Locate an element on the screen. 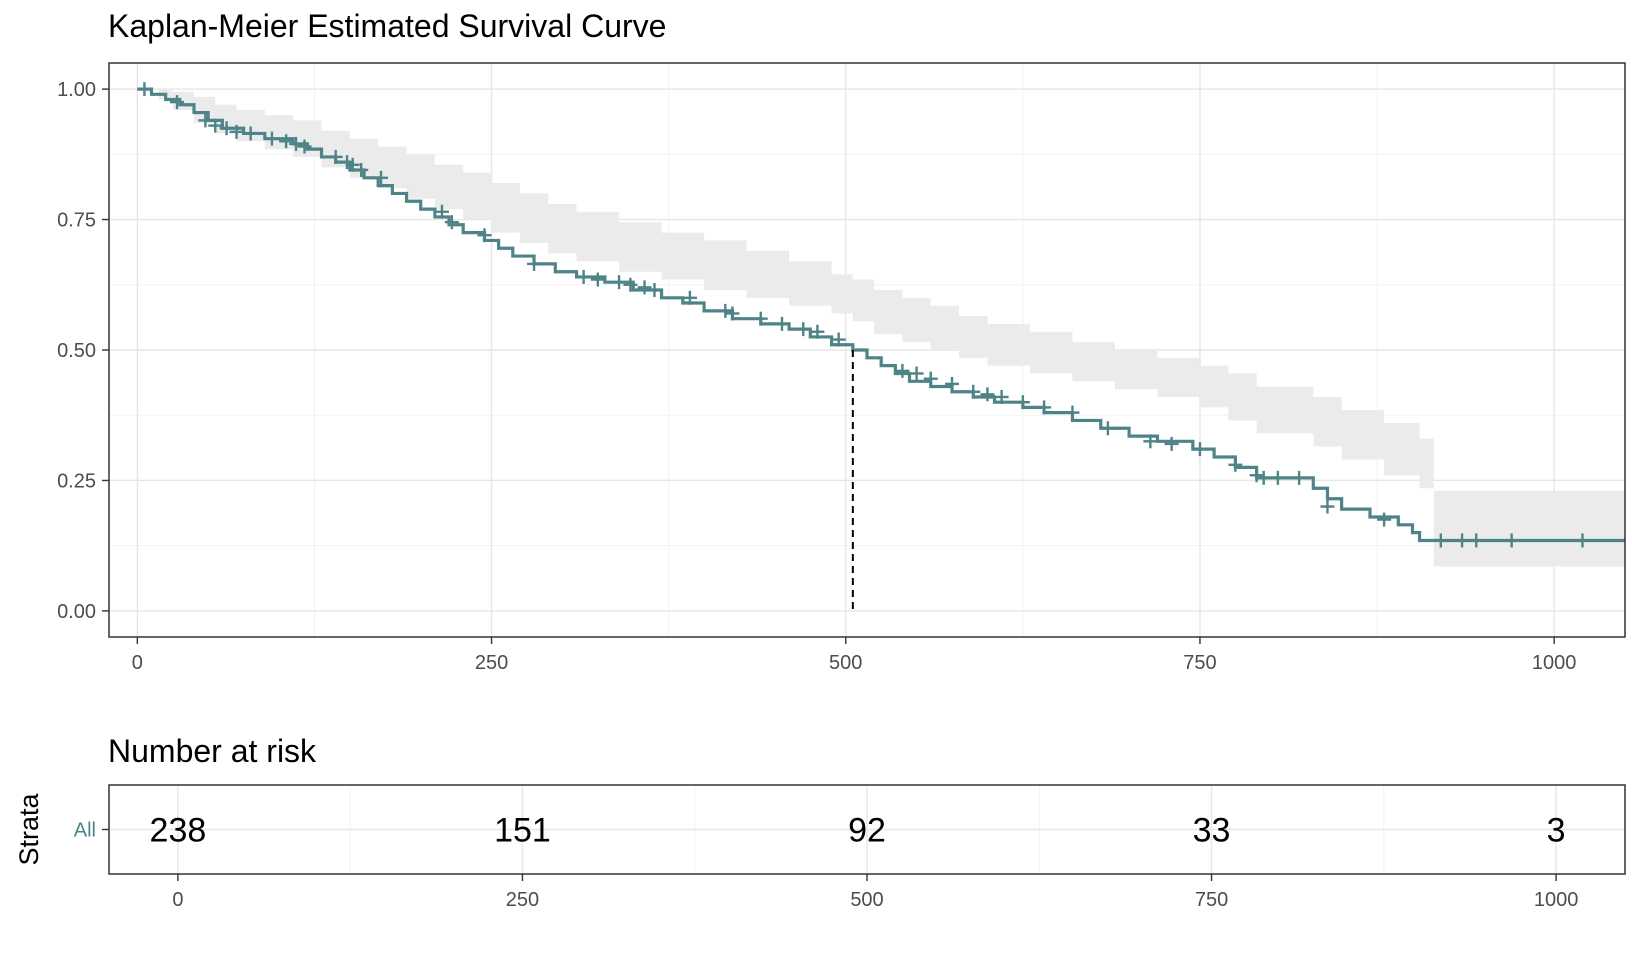  risk-x-tick-label: 0 is located at coordinates (177, 900).